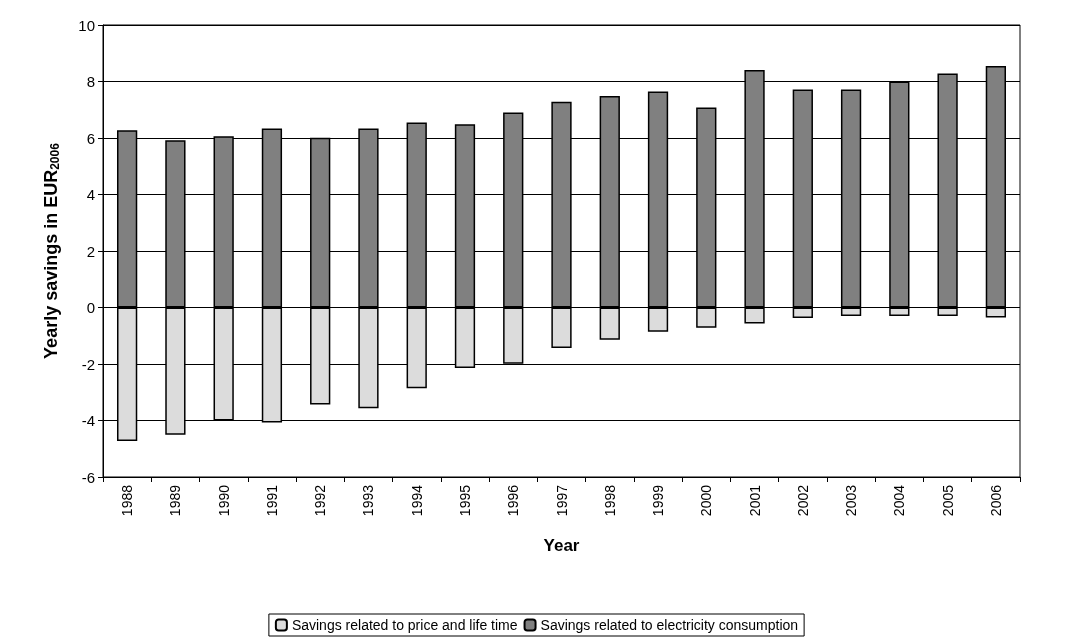 The image size is (1073, 644). Describe the element at coordinates (127, 500) in the screenshot. I see `x-tick-label: 1988` at that location.